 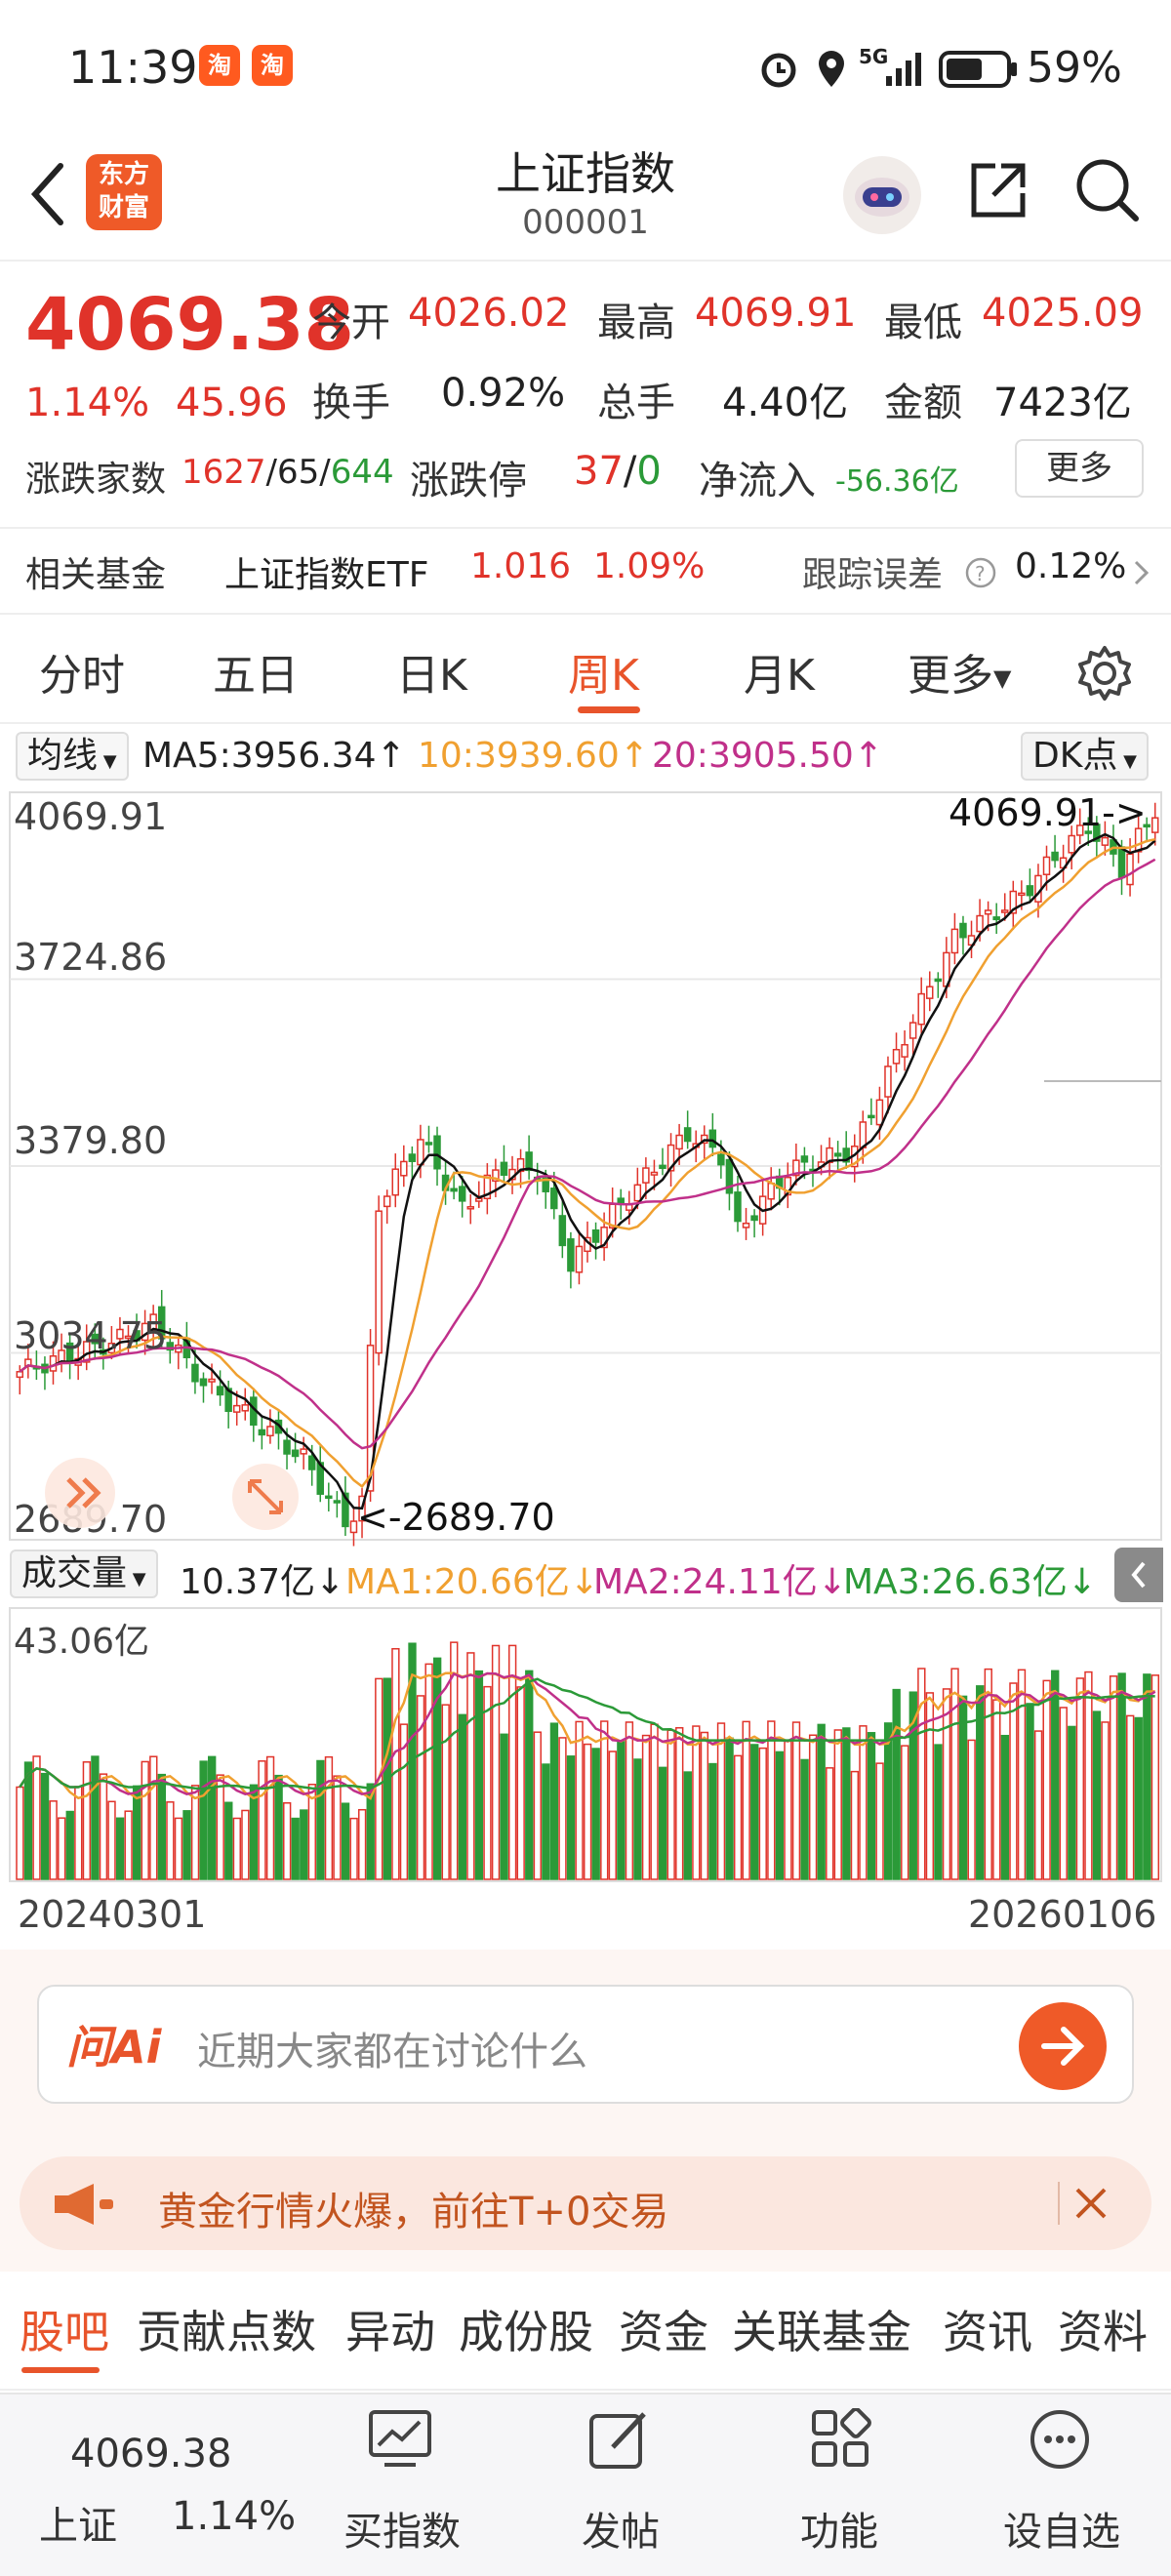 I want to click on settings-icon, so click(x=1104, y=673).